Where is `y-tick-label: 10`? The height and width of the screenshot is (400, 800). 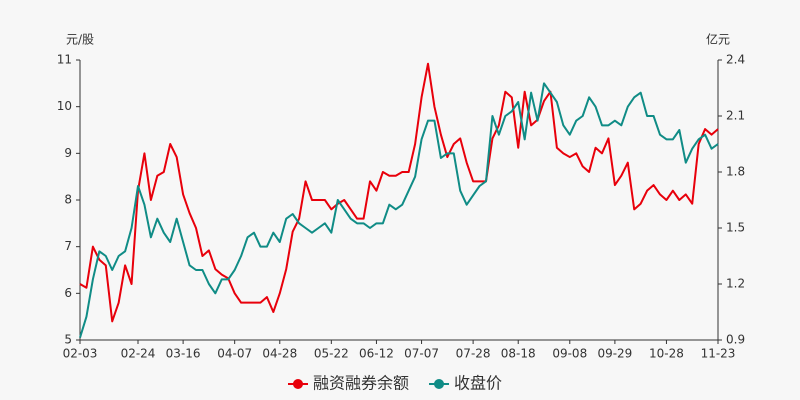
y-tick-label: 10 is located at coordinates (64, 106).